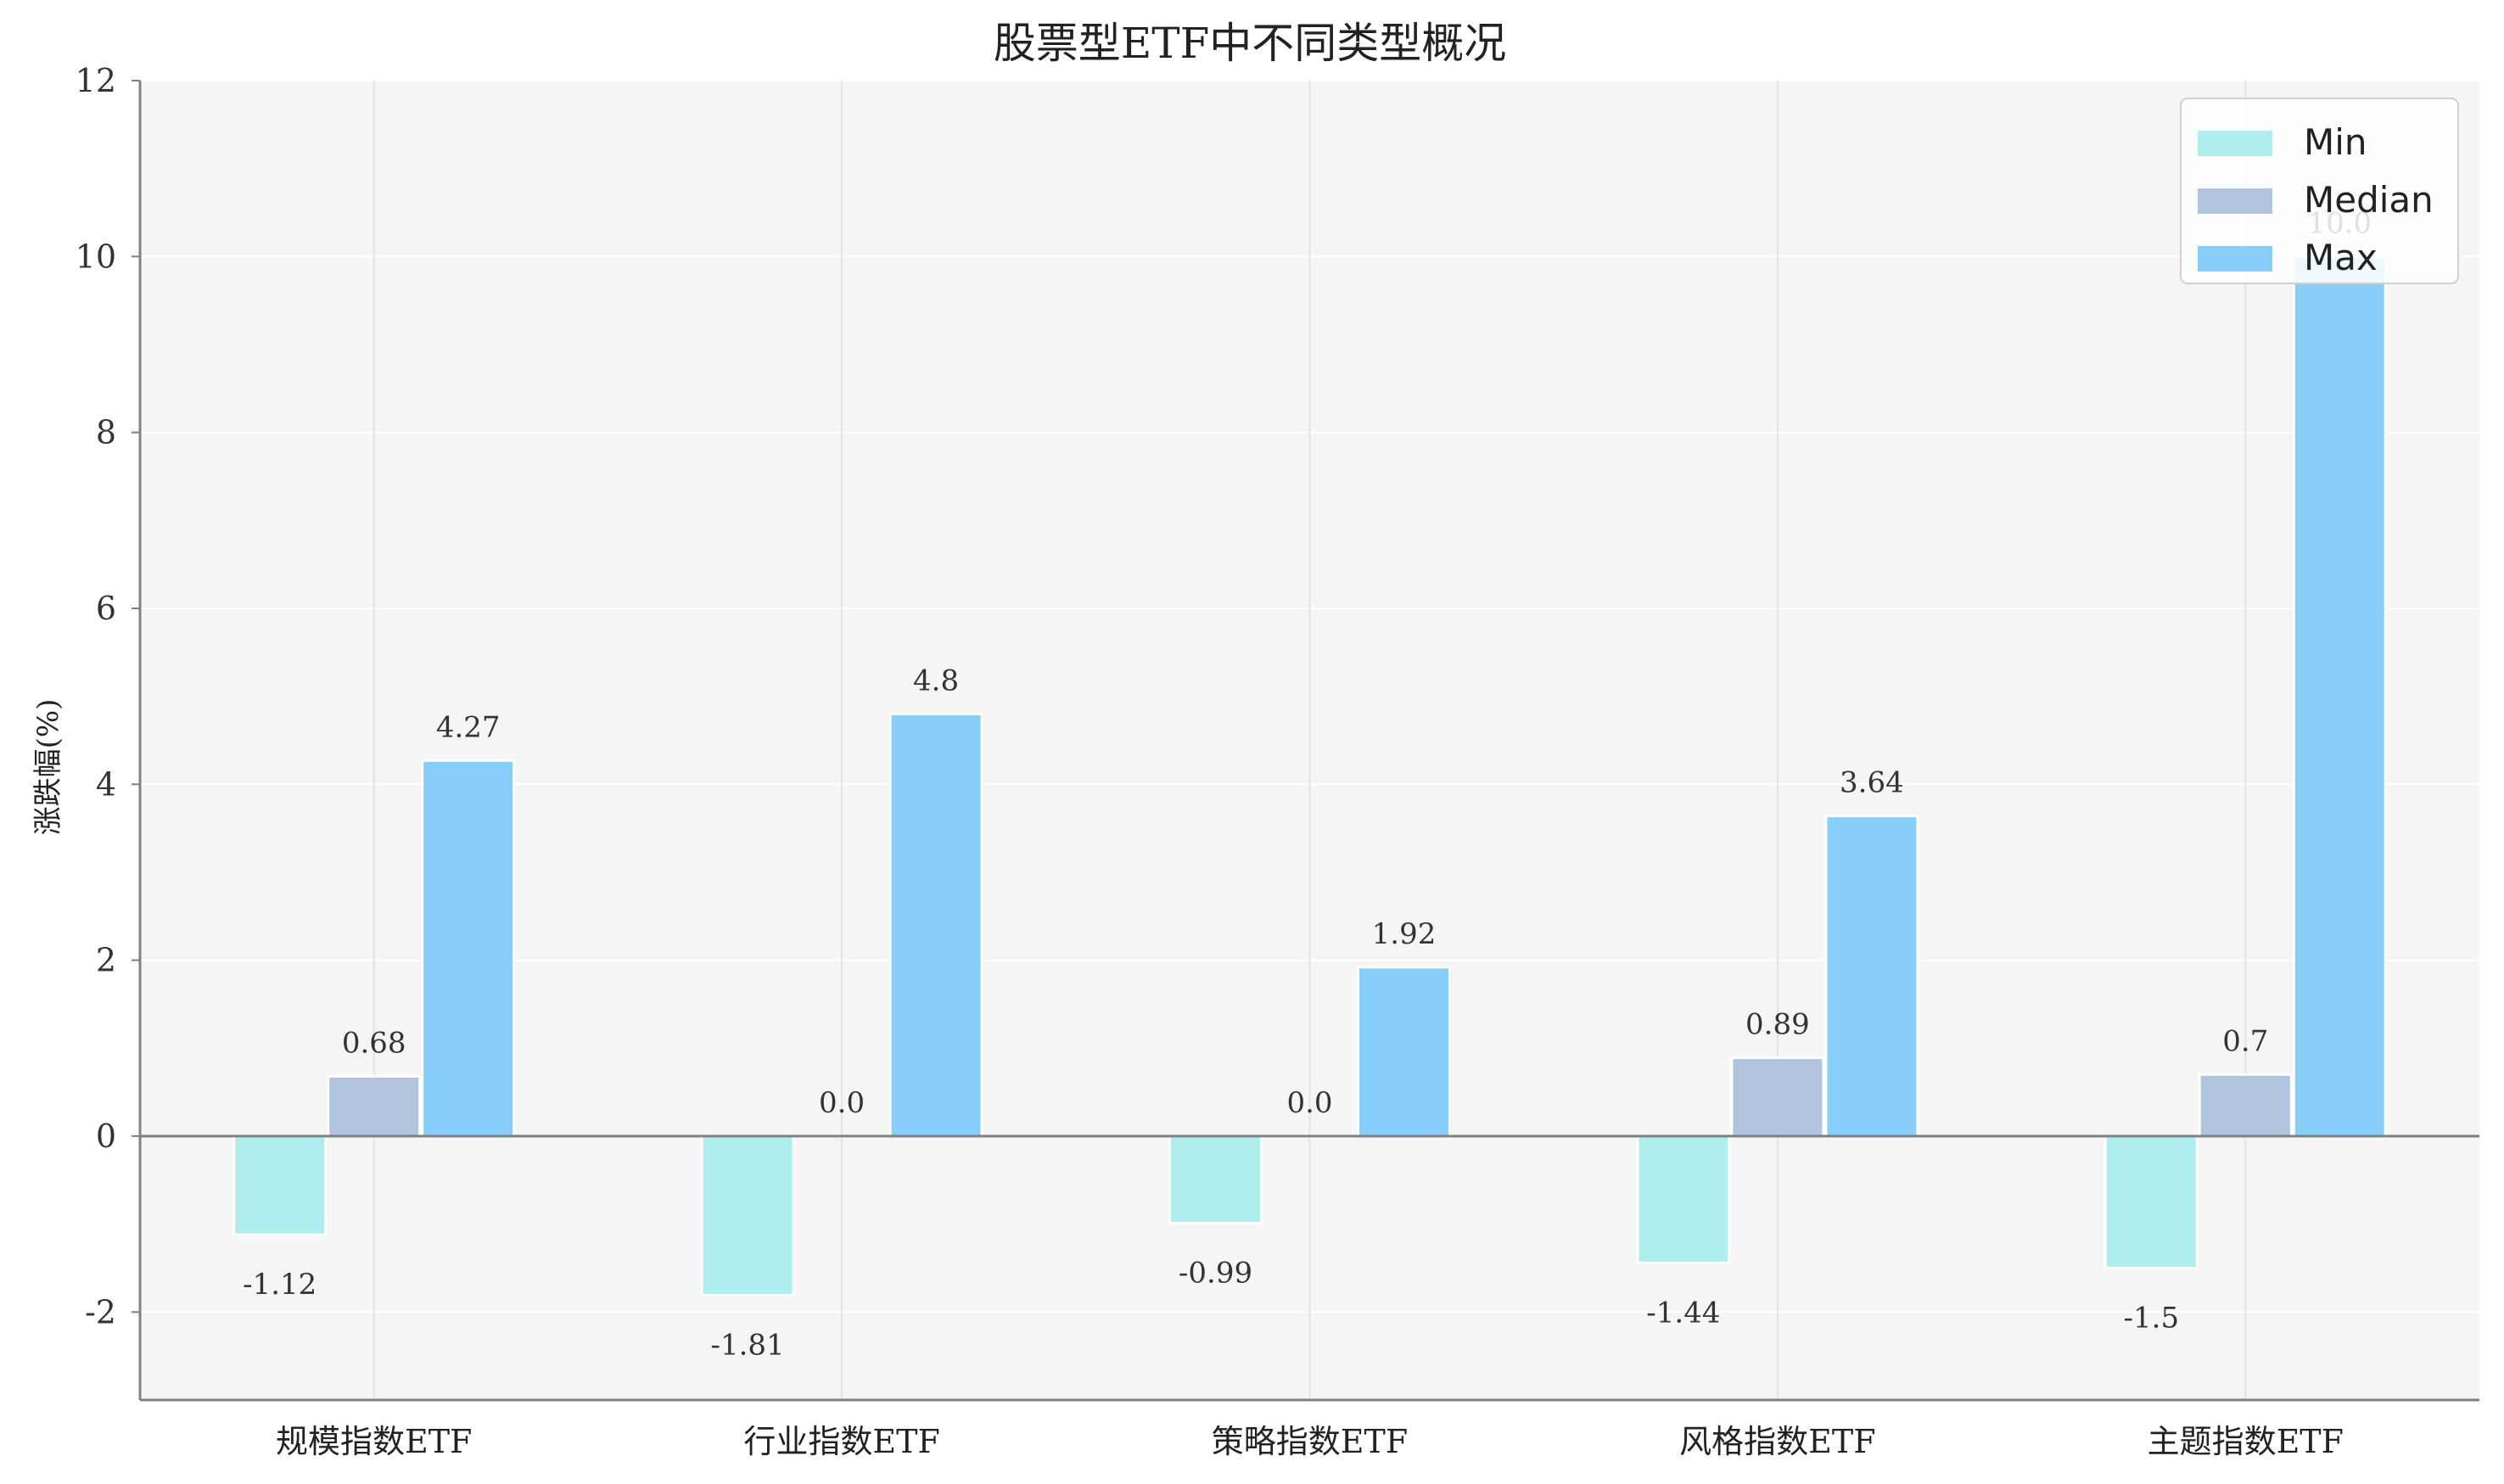 The width and height of the screenshot is (2504, 1484). What do you see at coordinates (747, 1346) in the screenshot?
I see `data-label: -1.81` at bounding box center [747, 1346].